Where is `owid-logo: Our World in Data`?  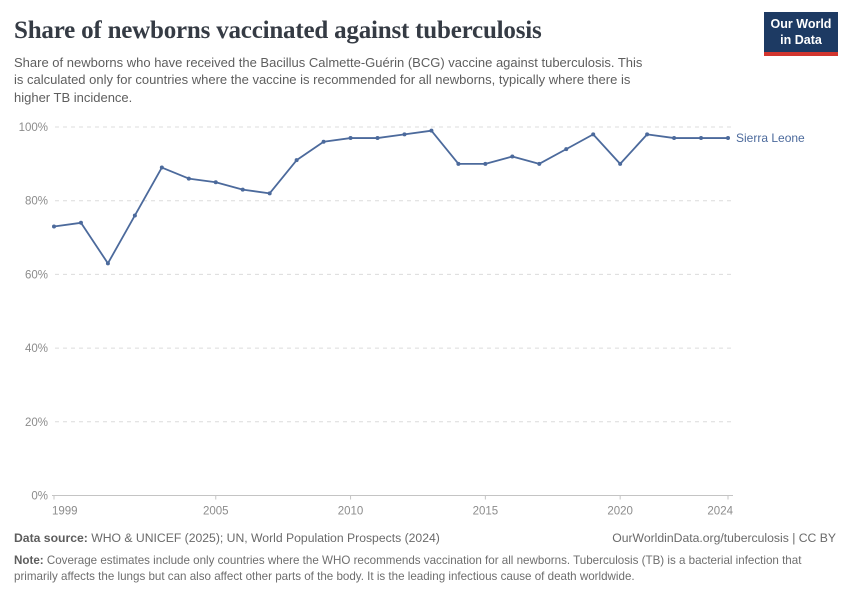 owid-logo: Our World in Data is located at coordinates (801, 34).